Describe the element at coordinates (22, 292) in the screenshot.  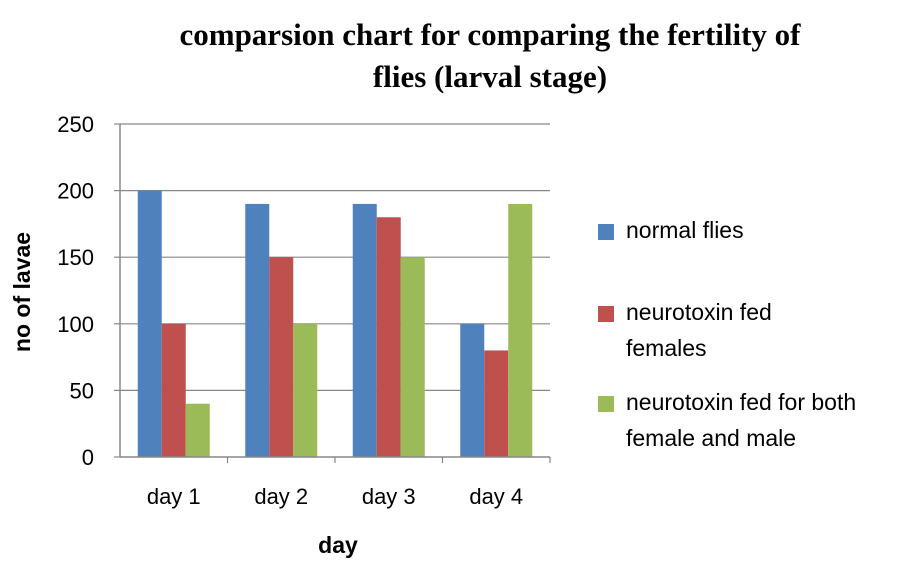
I see `y-axis-title: no of lavae` at that location.